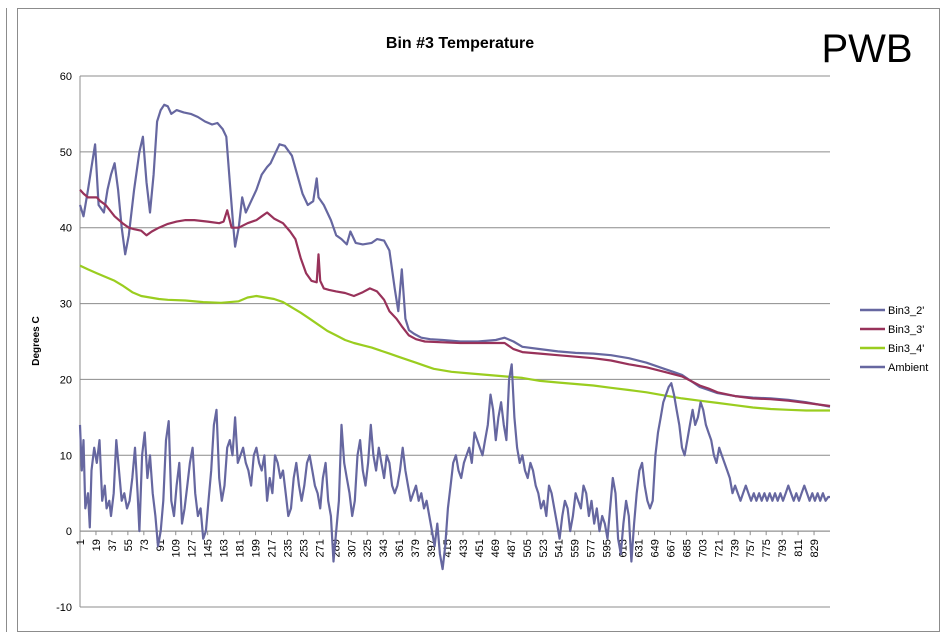 The height and width of the screenshot is (635, 948). Describe the element at coordinates (66, 456) in the screenshot. I see `y-tick-label: 10` at that location.